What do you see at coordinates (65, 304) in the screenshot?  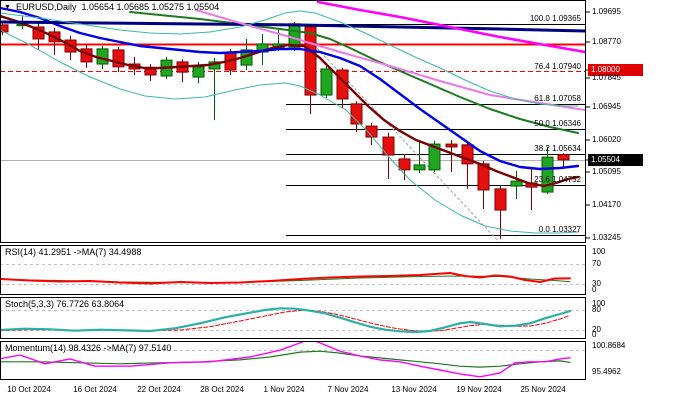 I see `stoch-indicator-label: Stoch(5,3,3) 76.7726 63.8064` at bounding box center [65, 304].